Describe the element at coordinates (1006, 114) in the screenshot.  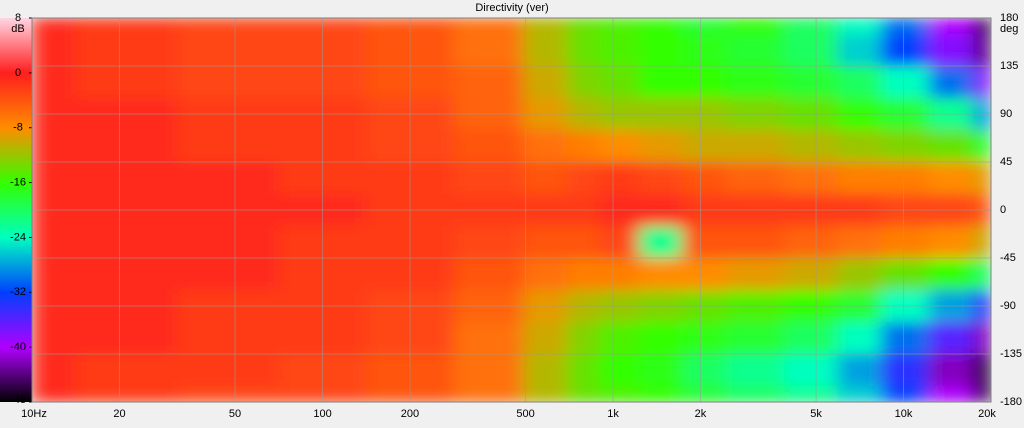
I see `y-tick-label: 90` at that location.